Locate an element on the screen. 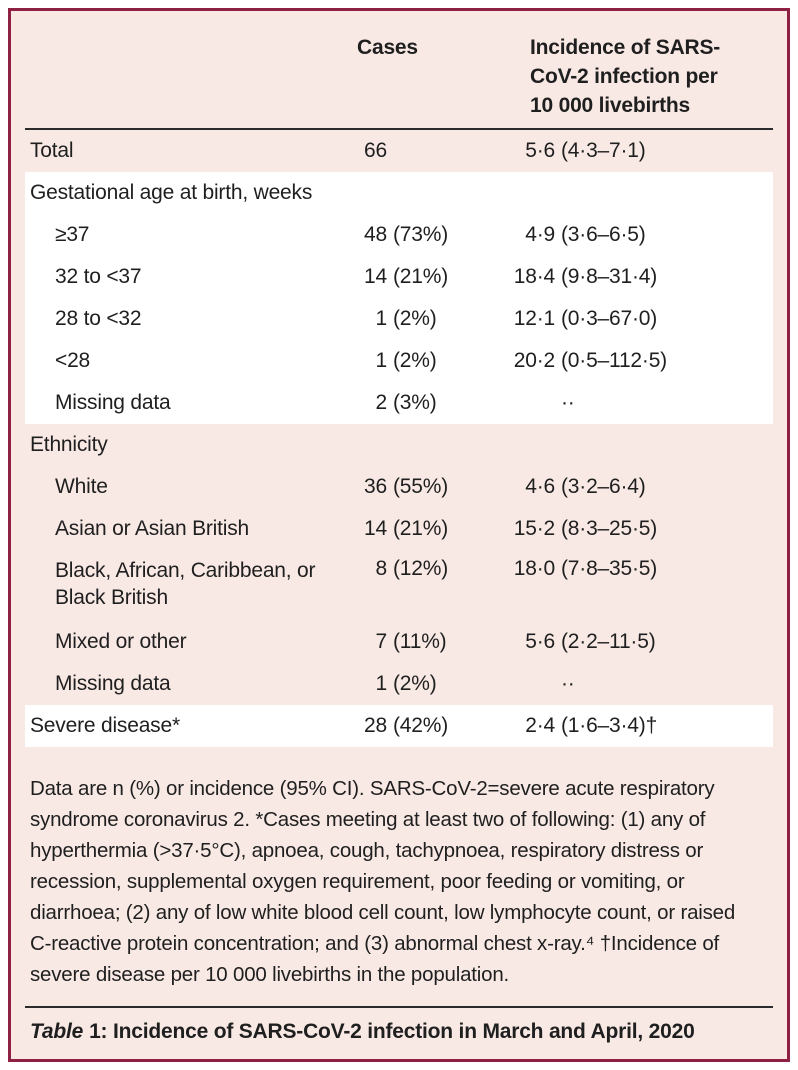  table-row: 28 to <32 1 (2%) 12·1 (0·3–67·0) is located at coordinates (399, 319).